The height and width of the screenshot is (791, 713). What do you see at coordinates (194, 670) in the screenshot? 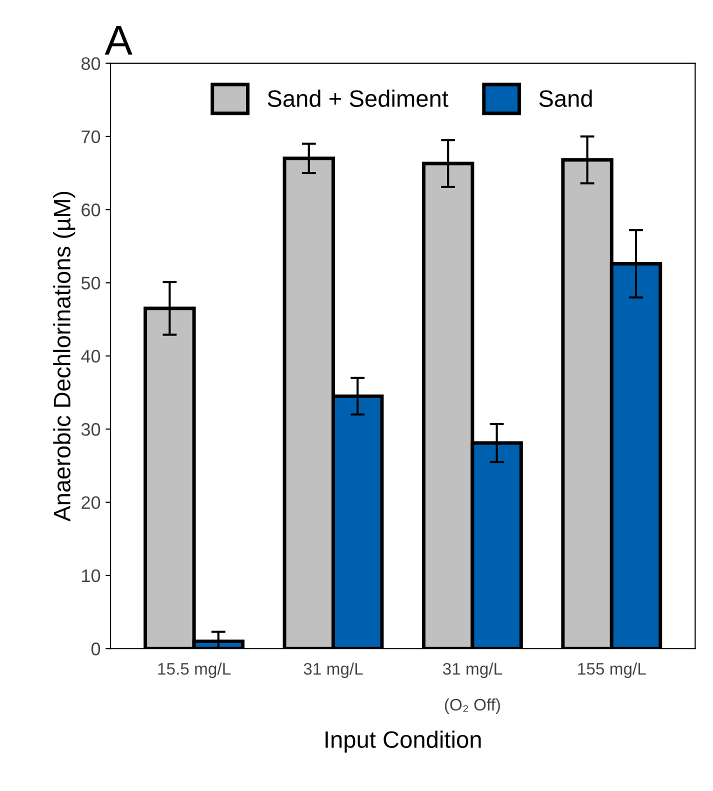
I see `x-tick-label: 15.5 mg/L` at bounding box center [194, 670].